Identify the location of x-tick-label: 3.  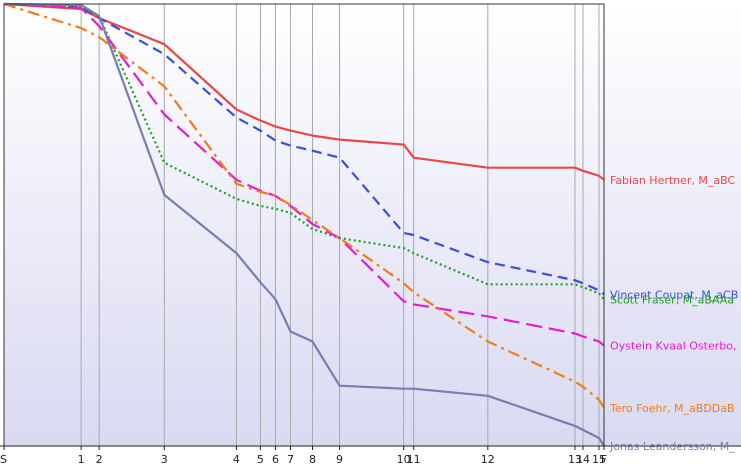
(164, 459).